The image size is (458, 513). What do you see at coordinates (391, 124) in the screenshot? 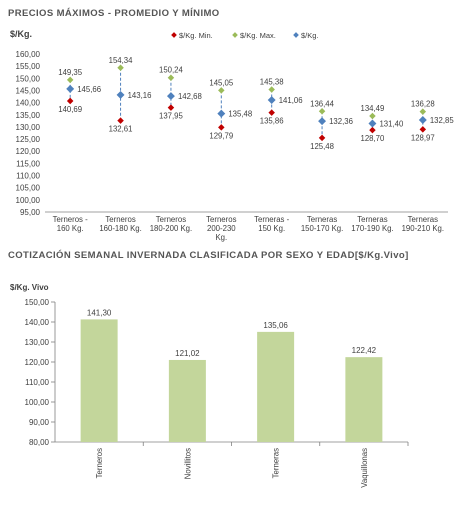
I see `data-label-avg: 131,40` at bounding box center [391, 124].